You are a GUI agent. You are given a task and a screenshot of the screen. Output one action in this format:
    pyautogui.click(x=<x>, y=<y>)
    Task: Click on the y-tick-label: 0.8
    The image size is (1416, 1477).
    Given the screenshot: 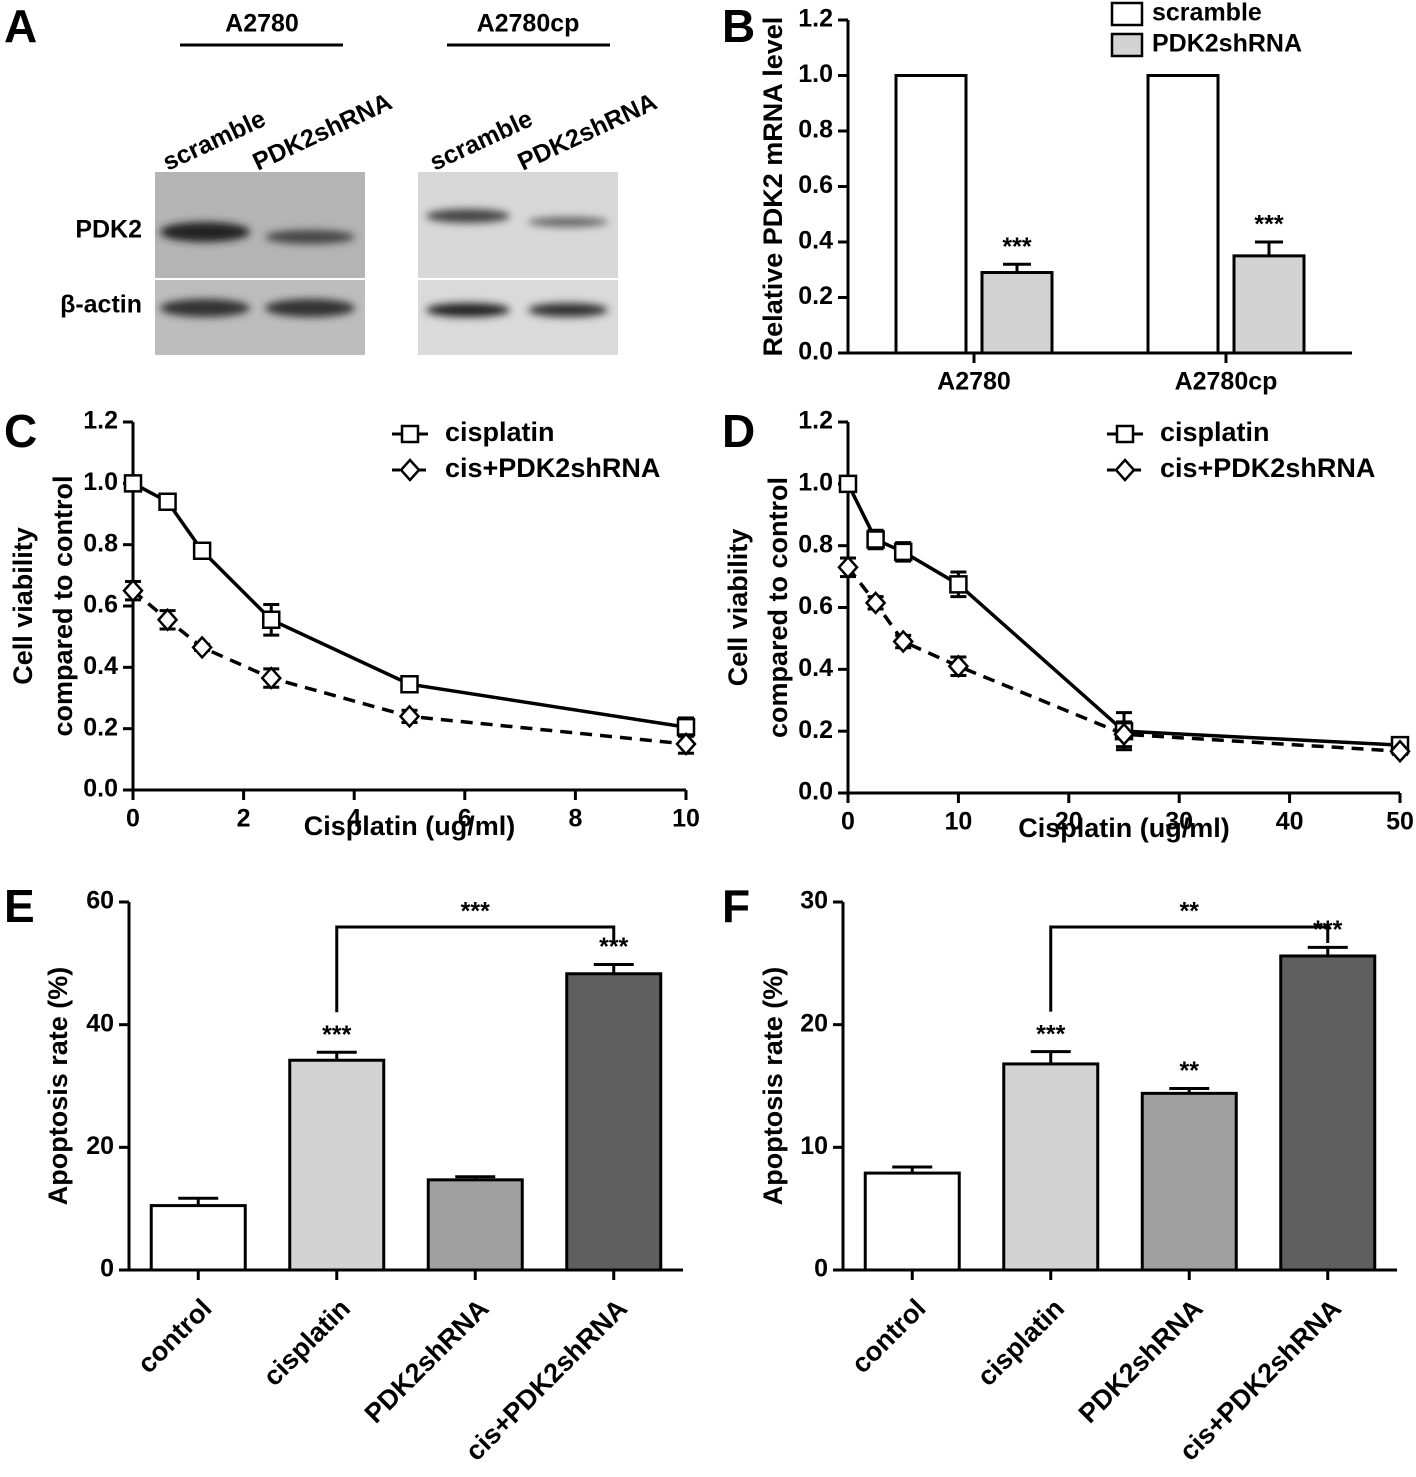 What is the action you would take?
    pyautogui.click(x=100, y=543)
    